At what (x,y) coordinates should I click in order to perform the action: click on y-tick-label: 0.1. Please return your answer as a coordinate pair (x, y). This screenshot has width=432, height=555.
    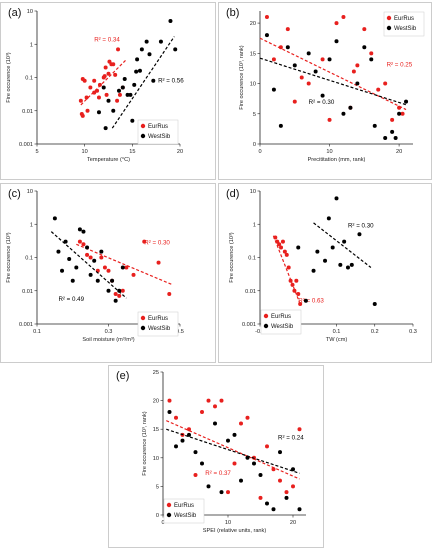
    Looking at the image, I should click on (252, 259).